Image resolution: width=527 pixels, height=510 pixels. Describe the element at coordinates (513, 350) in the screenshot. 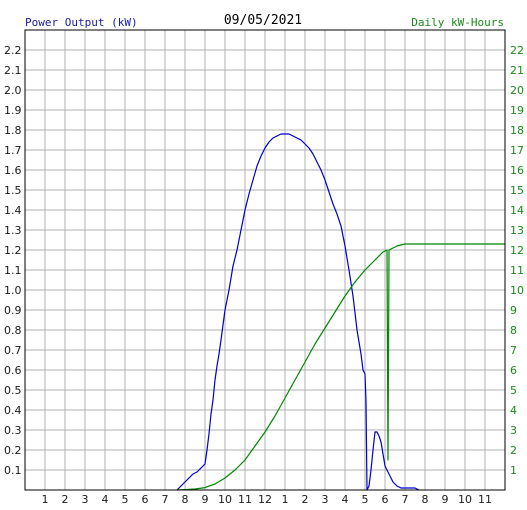

I see `y-tick-label-right: 7` at that location.